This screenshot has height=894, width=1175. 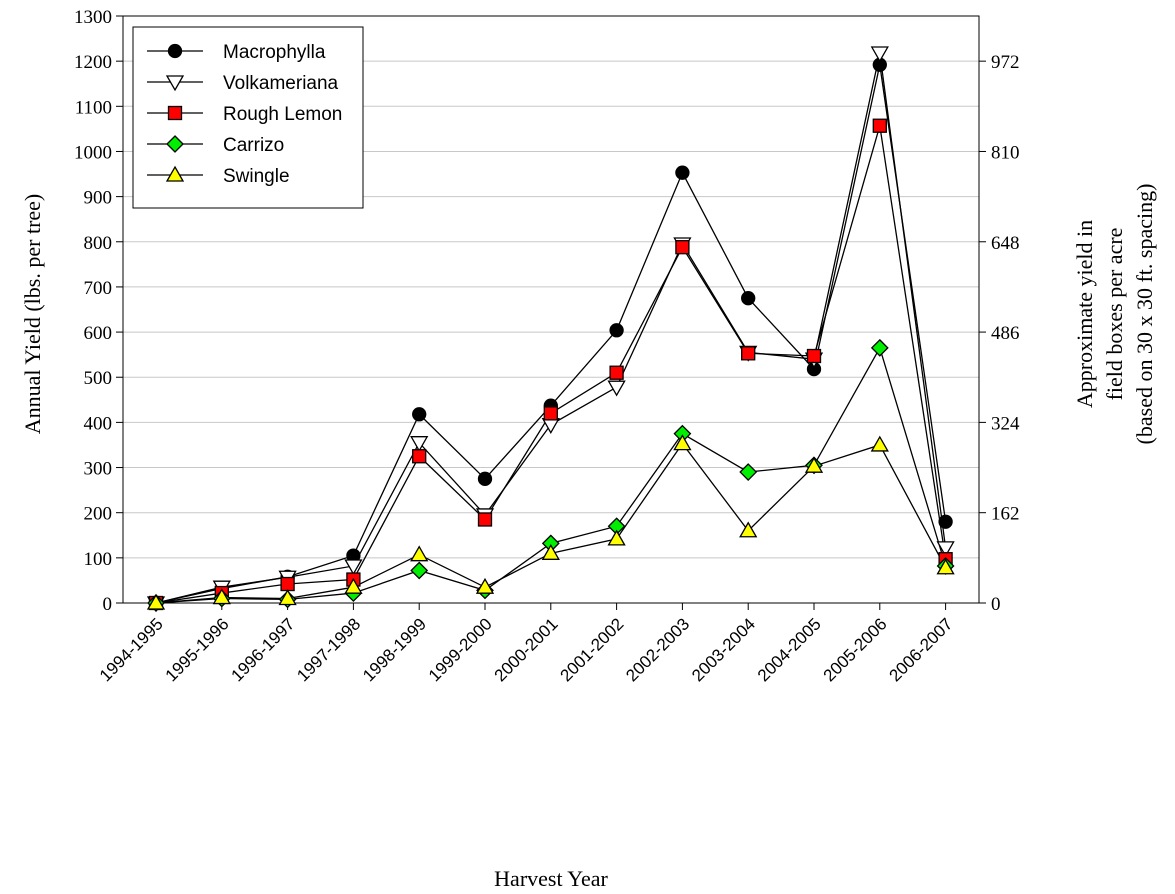 I want to click on y-tick-label: 600, so click(x=98, y=333).